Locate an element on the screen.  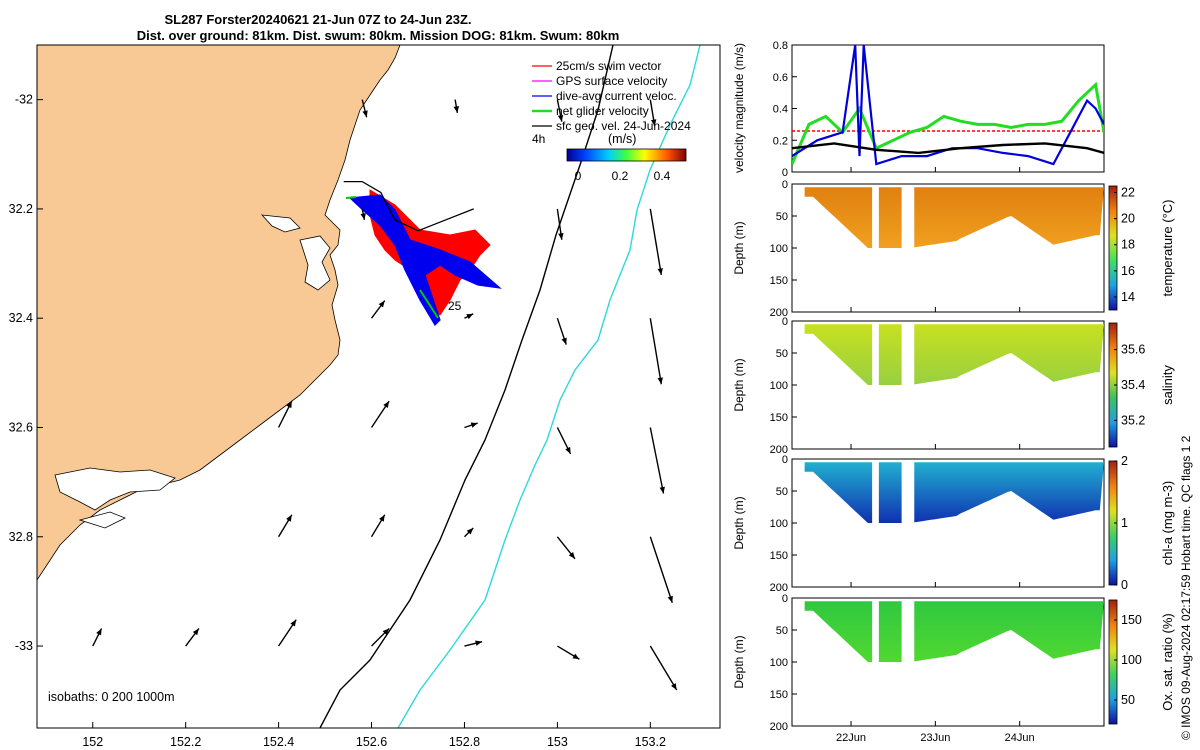
colorbar-tick-1: 0.2 is located at coordinates (620, 176).